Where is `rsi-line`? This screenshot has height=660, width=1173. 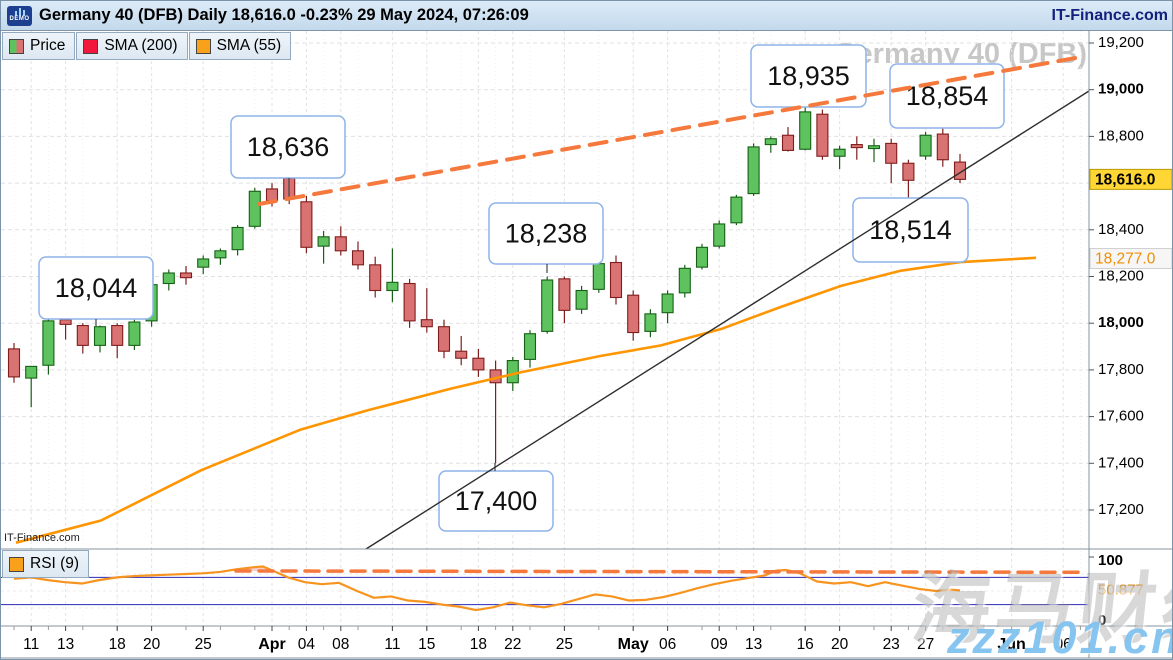
rsi-line is located at coordinates (487, 588).